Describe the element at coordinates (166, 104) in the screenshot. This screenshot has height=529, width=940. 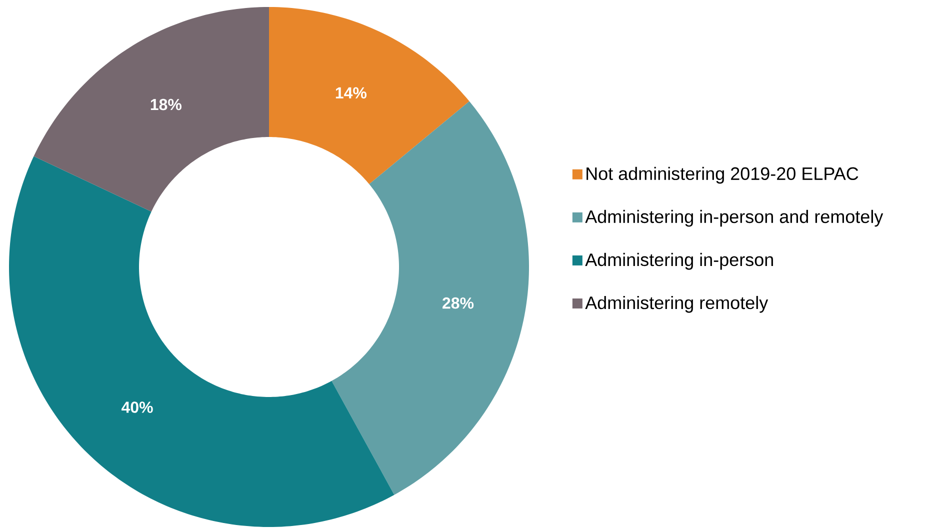
I see `data-label: 18%` at that location.